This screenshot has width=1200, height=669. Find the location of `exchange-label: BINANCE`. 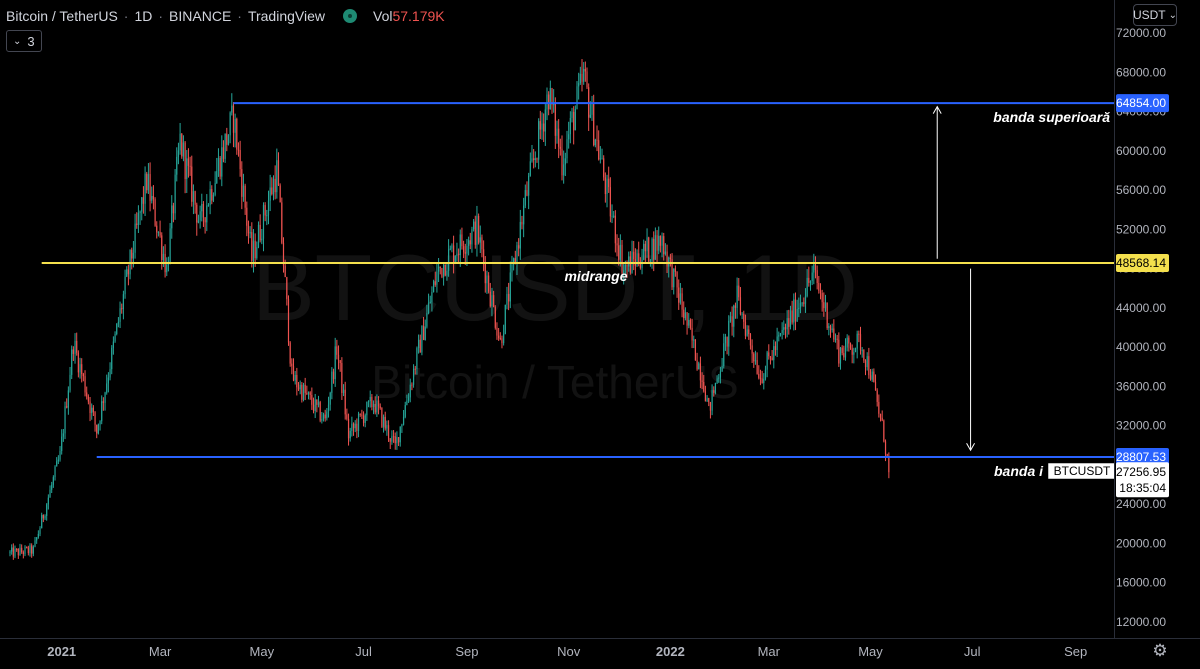

exchange-label: BINANCE is located at coordinates (200, 16).